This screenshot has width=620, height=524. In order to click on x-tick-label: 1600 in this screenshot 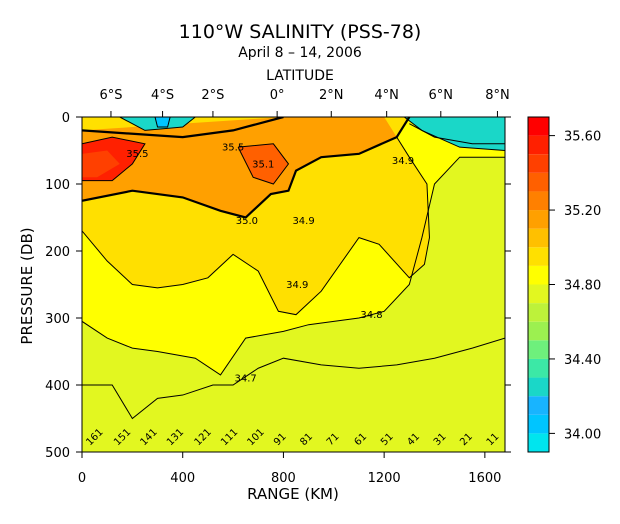, I will do `click(484, 478)`.